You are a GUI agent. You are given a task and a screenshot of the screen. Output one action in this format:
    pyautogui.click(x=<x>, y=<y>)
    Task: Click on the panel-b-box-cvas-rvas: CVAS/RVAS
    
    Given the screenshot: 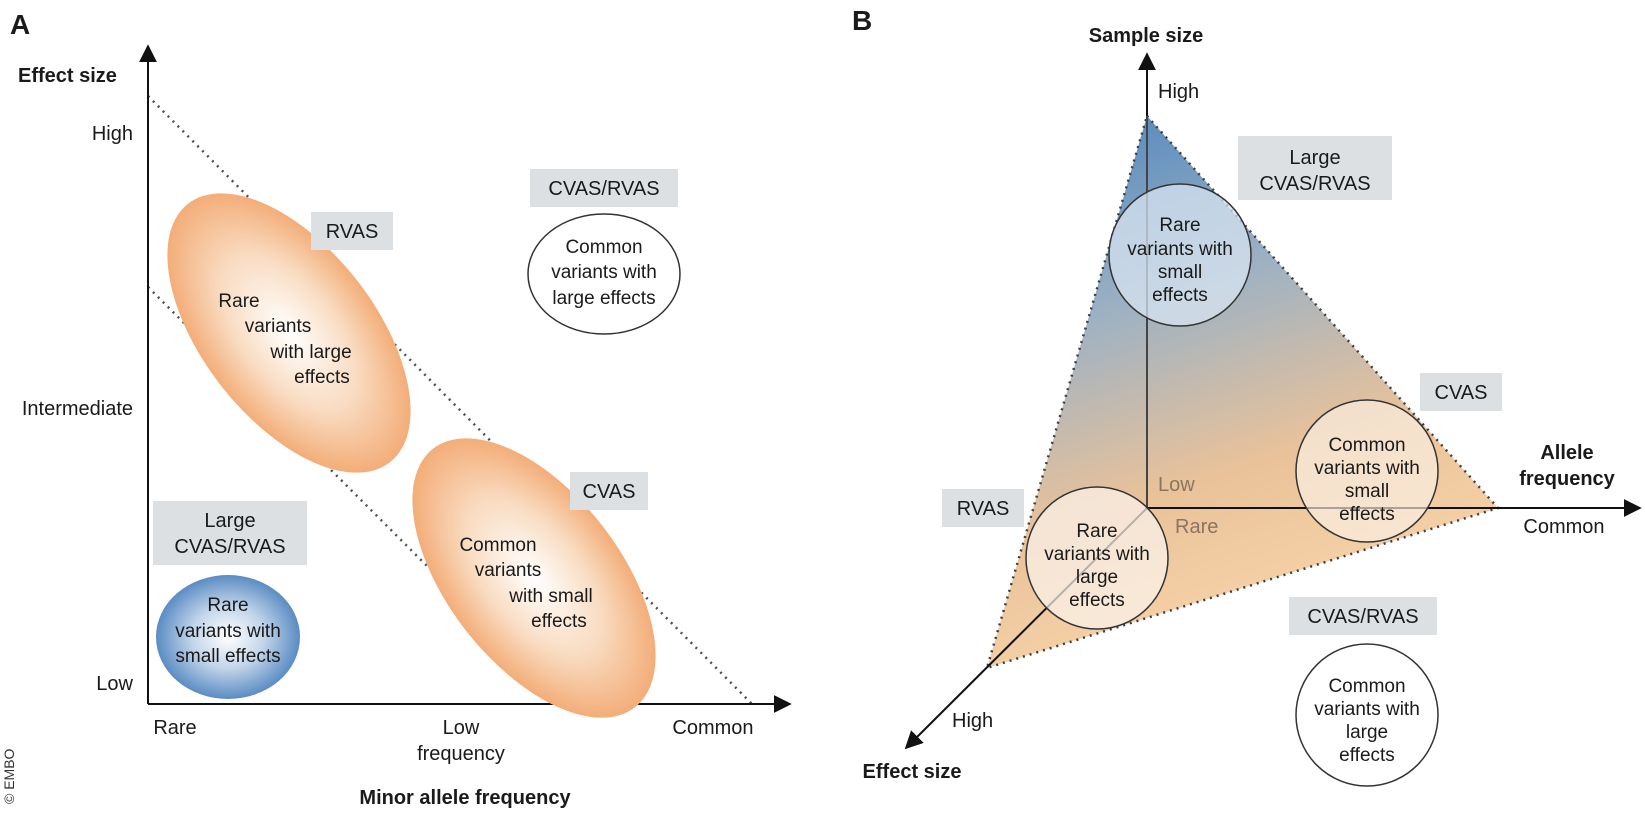 What is the action you would take?
    pyautogui.click(x=1363, y=616)
    